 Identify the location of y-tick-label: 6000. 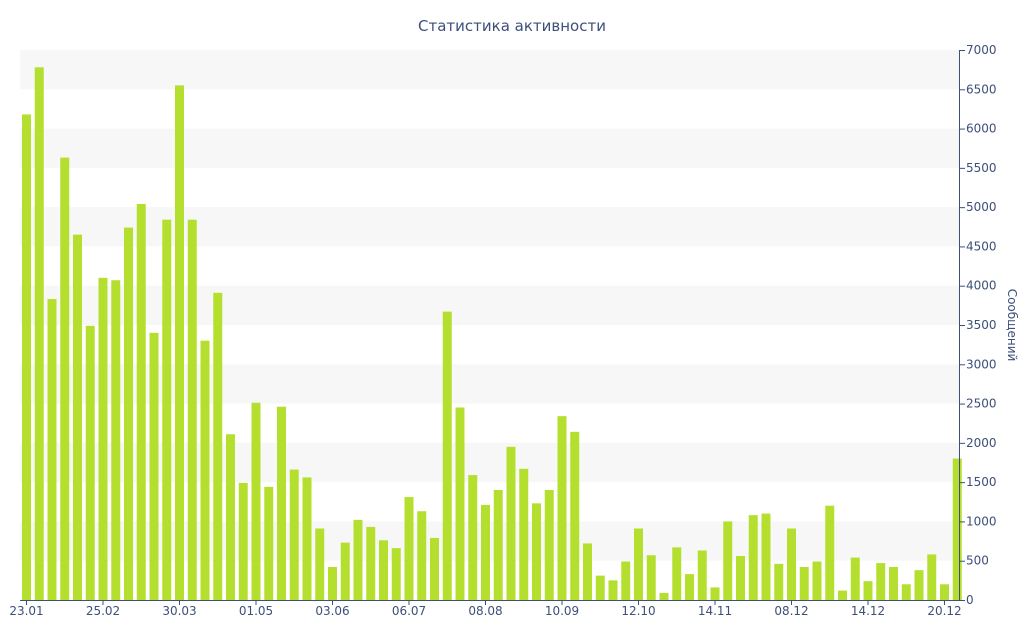
(981, 129).